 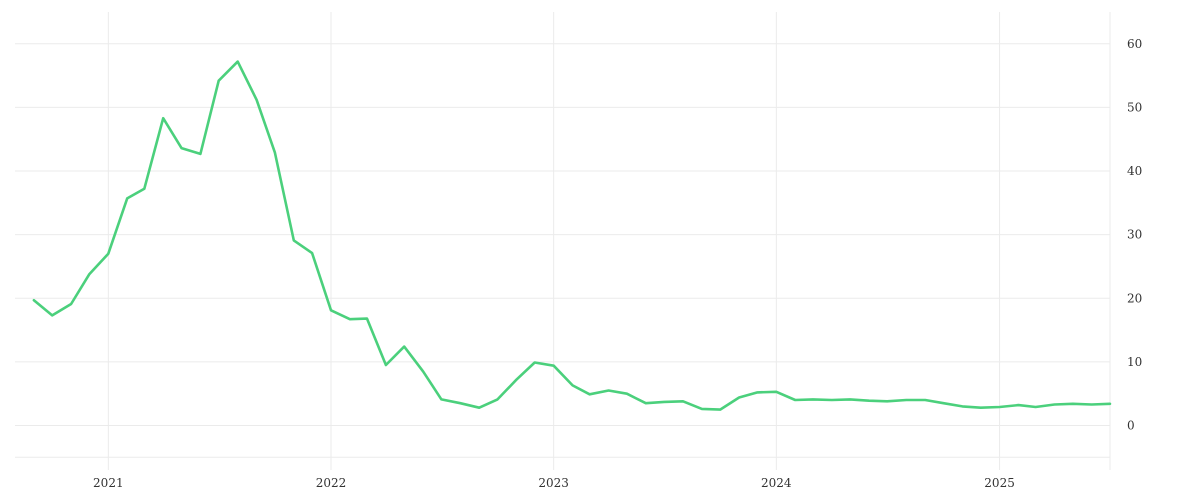 I want to click on x-tick-label: 2021, so click(x=108, y=483).